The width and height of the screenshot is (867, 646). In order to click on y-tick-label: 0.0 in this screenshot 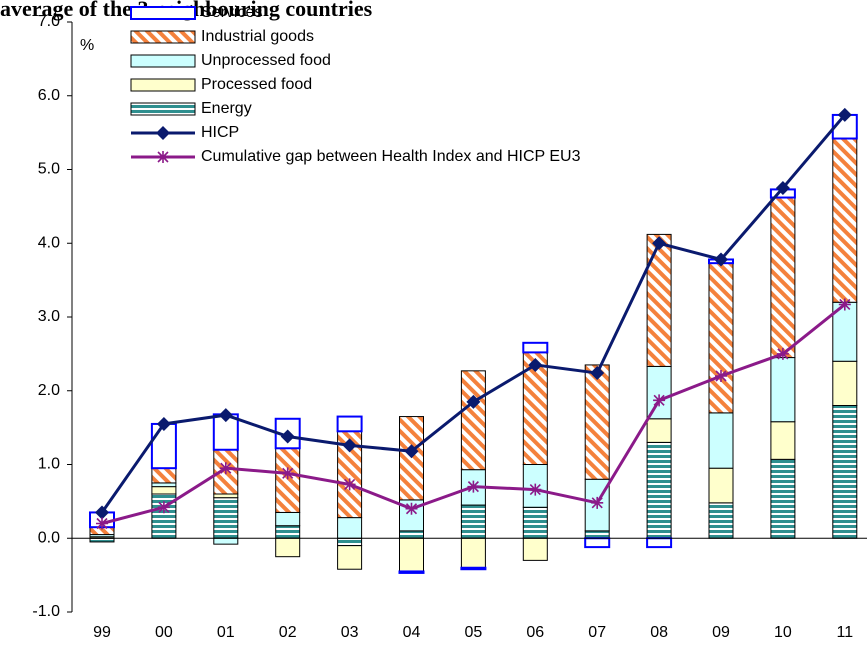, I will do `click(49, 537)`.